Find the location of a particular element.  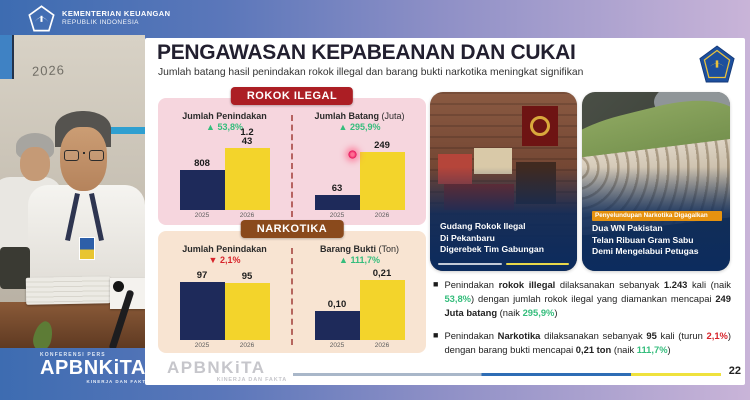

section-badge-narkotika: NARKOTIKA is located at coordinates (292, 229).